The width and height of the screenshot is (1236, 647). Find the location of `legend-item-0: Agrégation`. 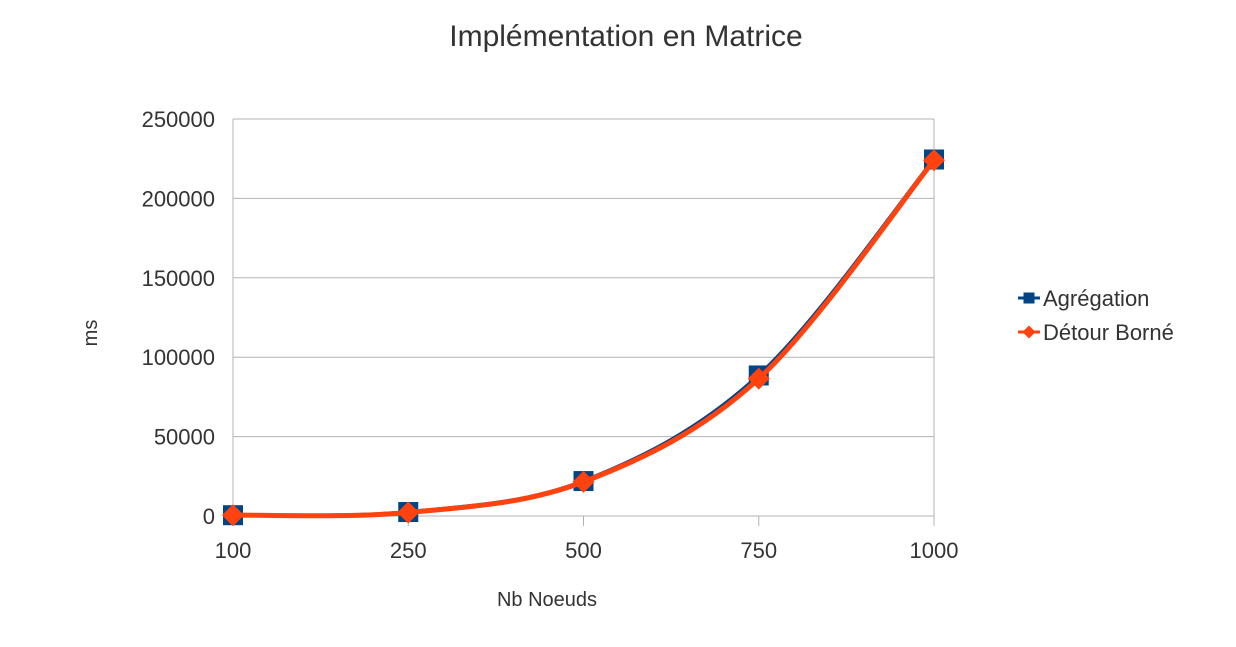

legend-item-0: Agrégation is located at coordinates (1083, 298).